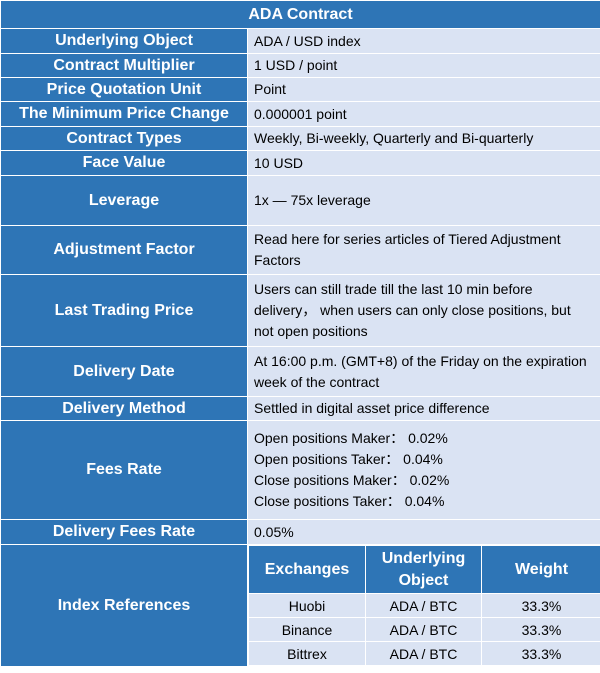  I want to click on row-face-value: Face Value 10 USD, so click(300, 163).